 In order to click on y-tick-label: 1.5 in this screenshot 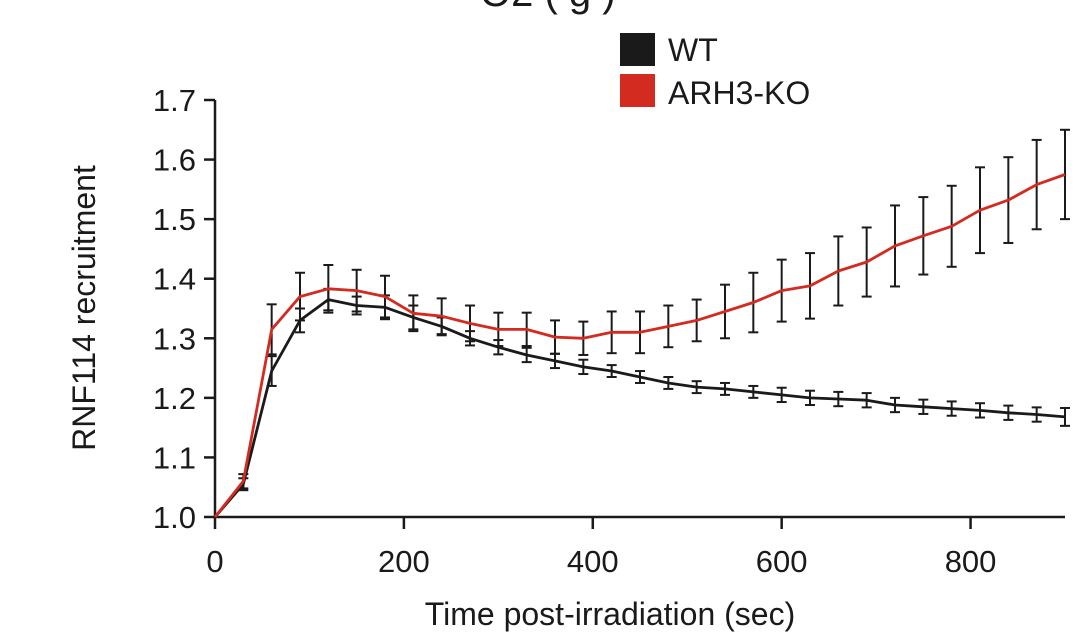, I will do `click(174, 219)`.